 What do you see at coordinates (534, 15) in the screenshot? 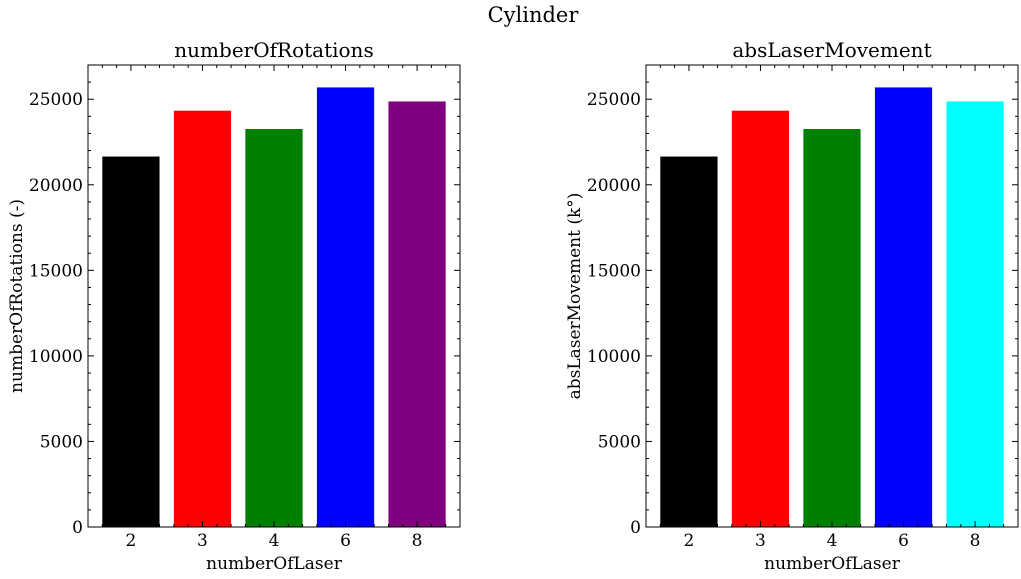
I see `figure-suptitle: Cylinder` at bounding box center [534, 15].